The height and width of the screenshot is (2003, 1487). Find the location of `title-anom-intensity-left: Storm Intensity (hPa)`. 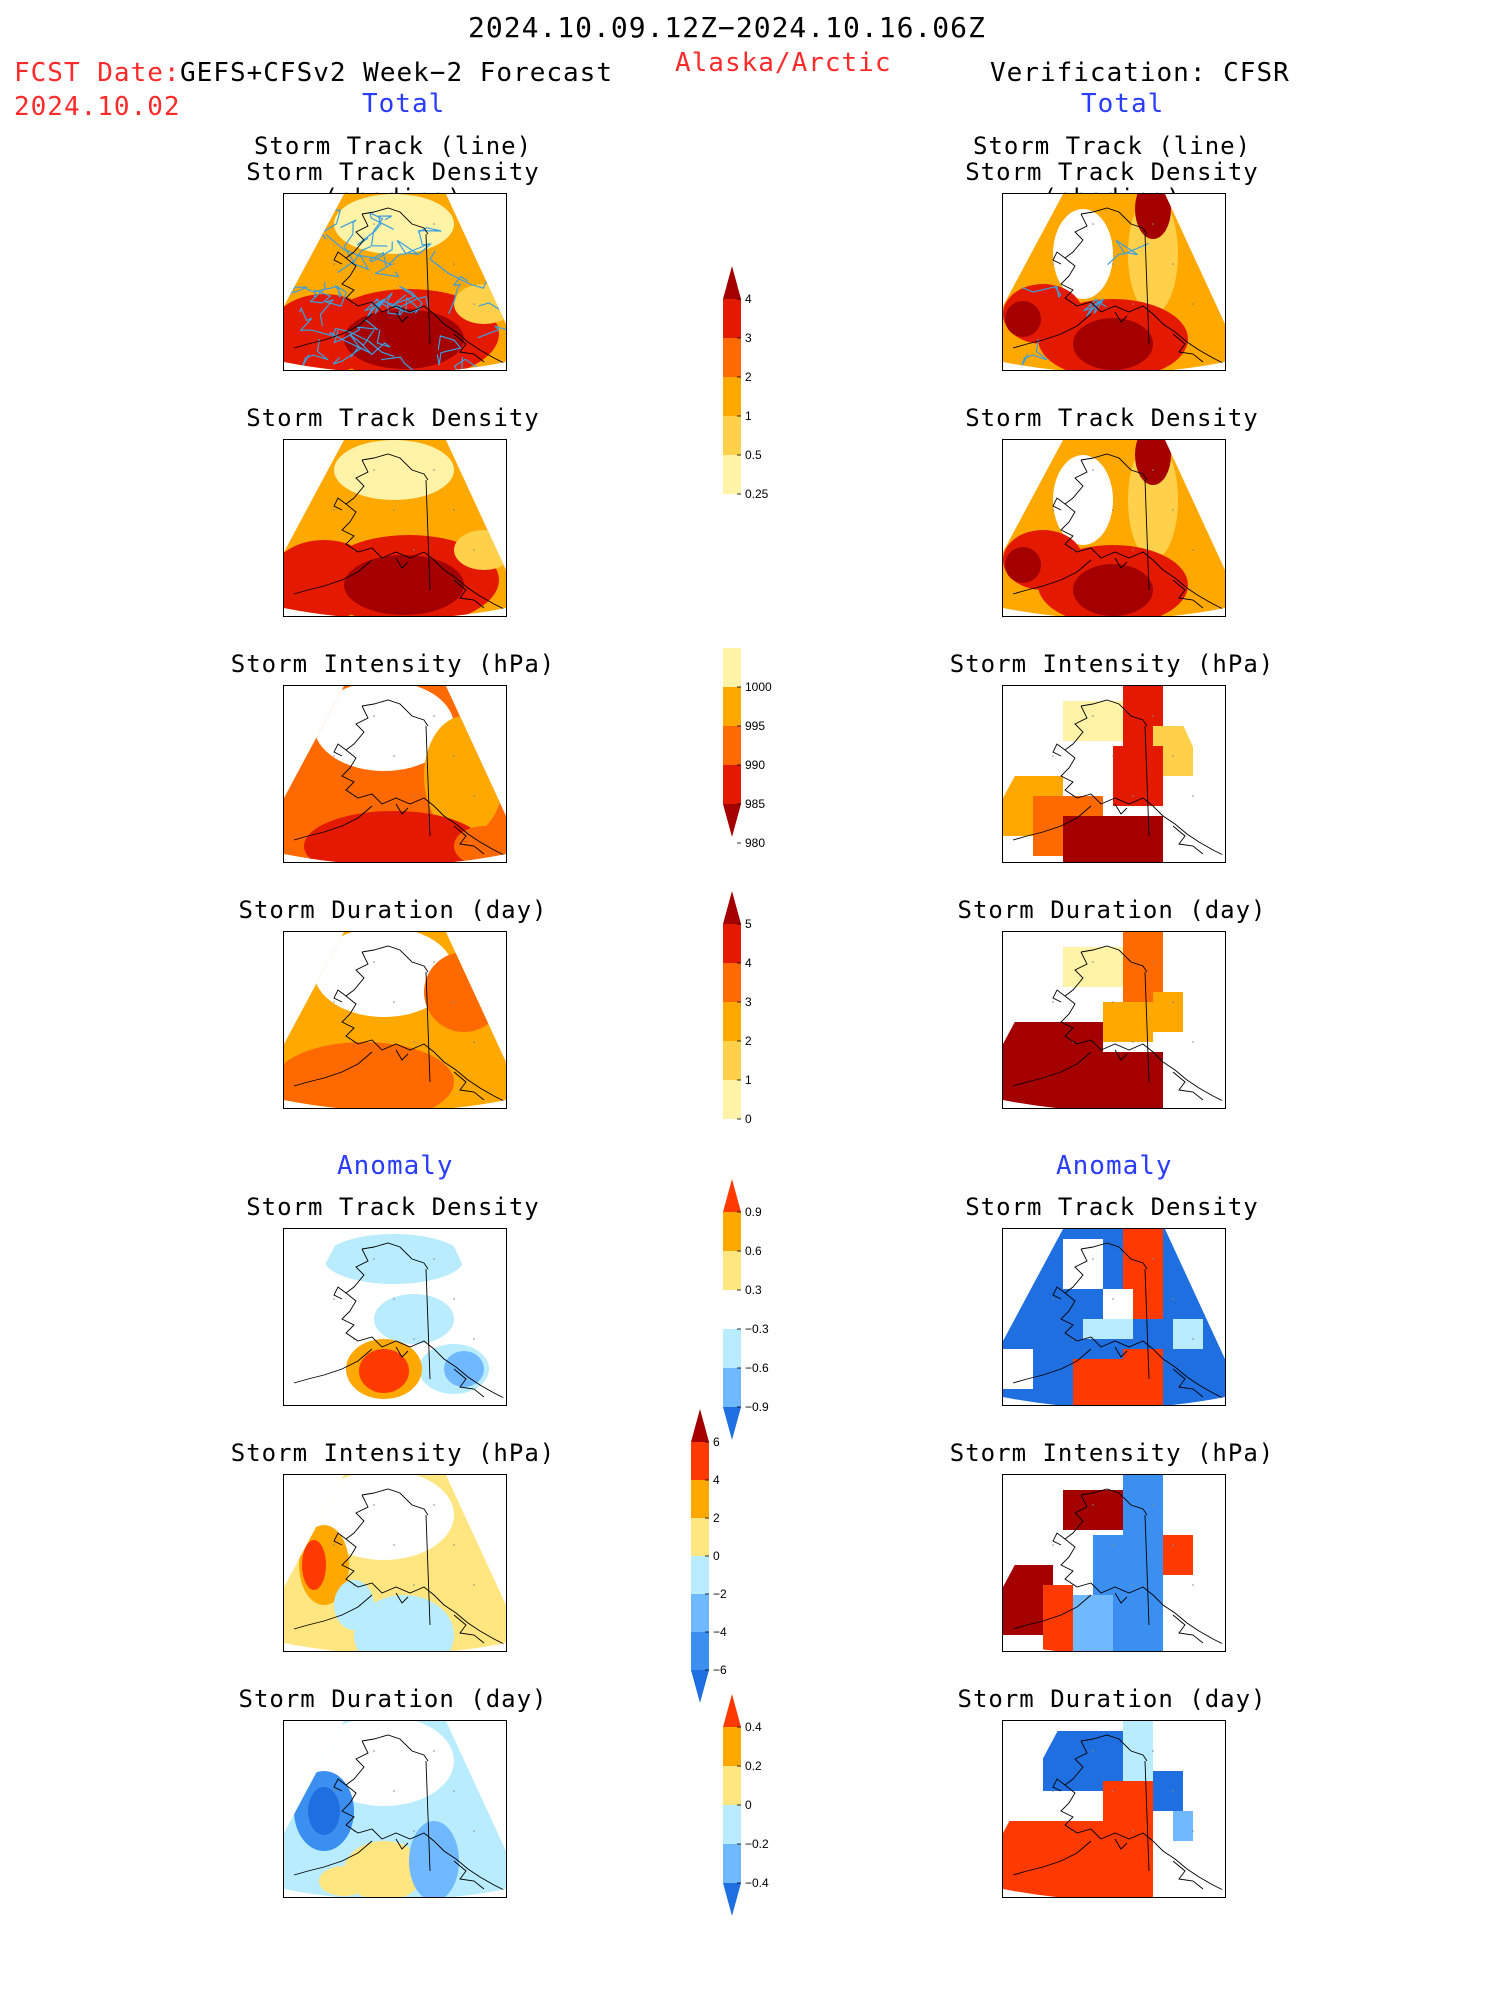

title-anom-intensity-left: Storm Intensity (hPa) is located at coordinates (393, 1453).